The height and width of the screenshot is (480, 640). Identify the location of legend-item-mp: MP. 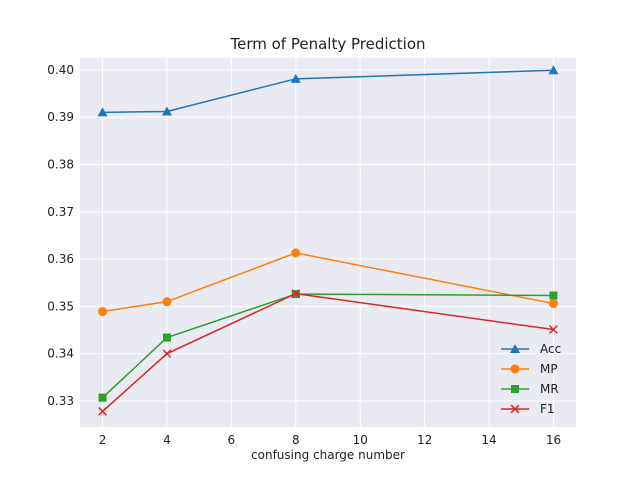
(529, 369).